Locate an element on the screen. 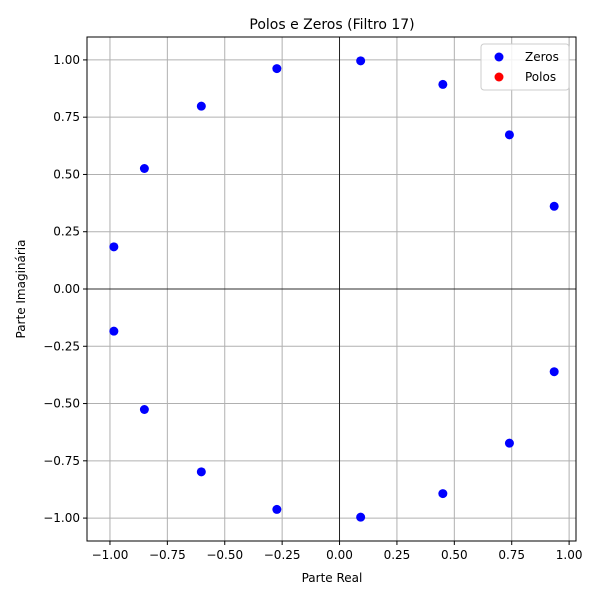 The width and height of the screenshot is (600, 600). y-tick-label: 0.75 is located at coordinates (66, 117).